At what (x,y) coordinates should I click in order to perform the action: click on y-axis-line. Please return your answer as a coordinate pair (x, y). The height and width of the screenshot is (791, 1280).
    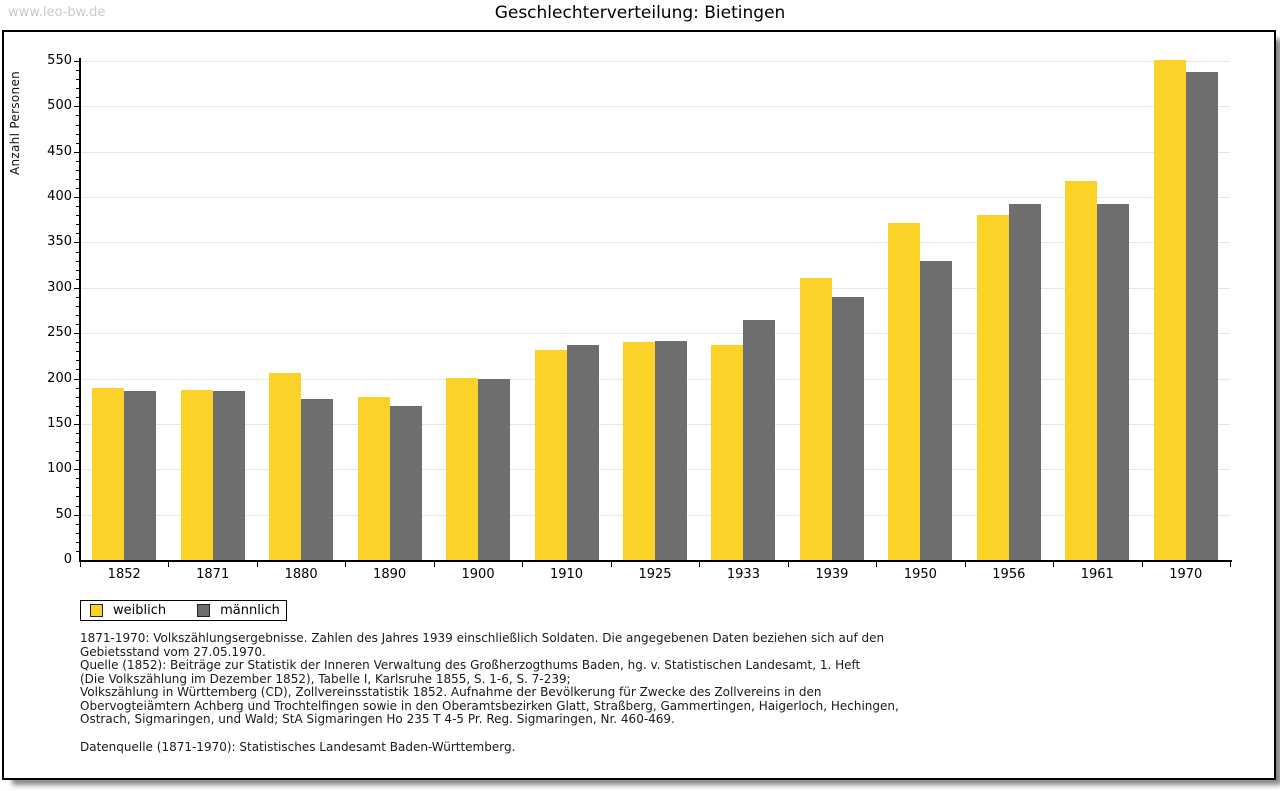
    Looking at the image, I should click on (80, 310).